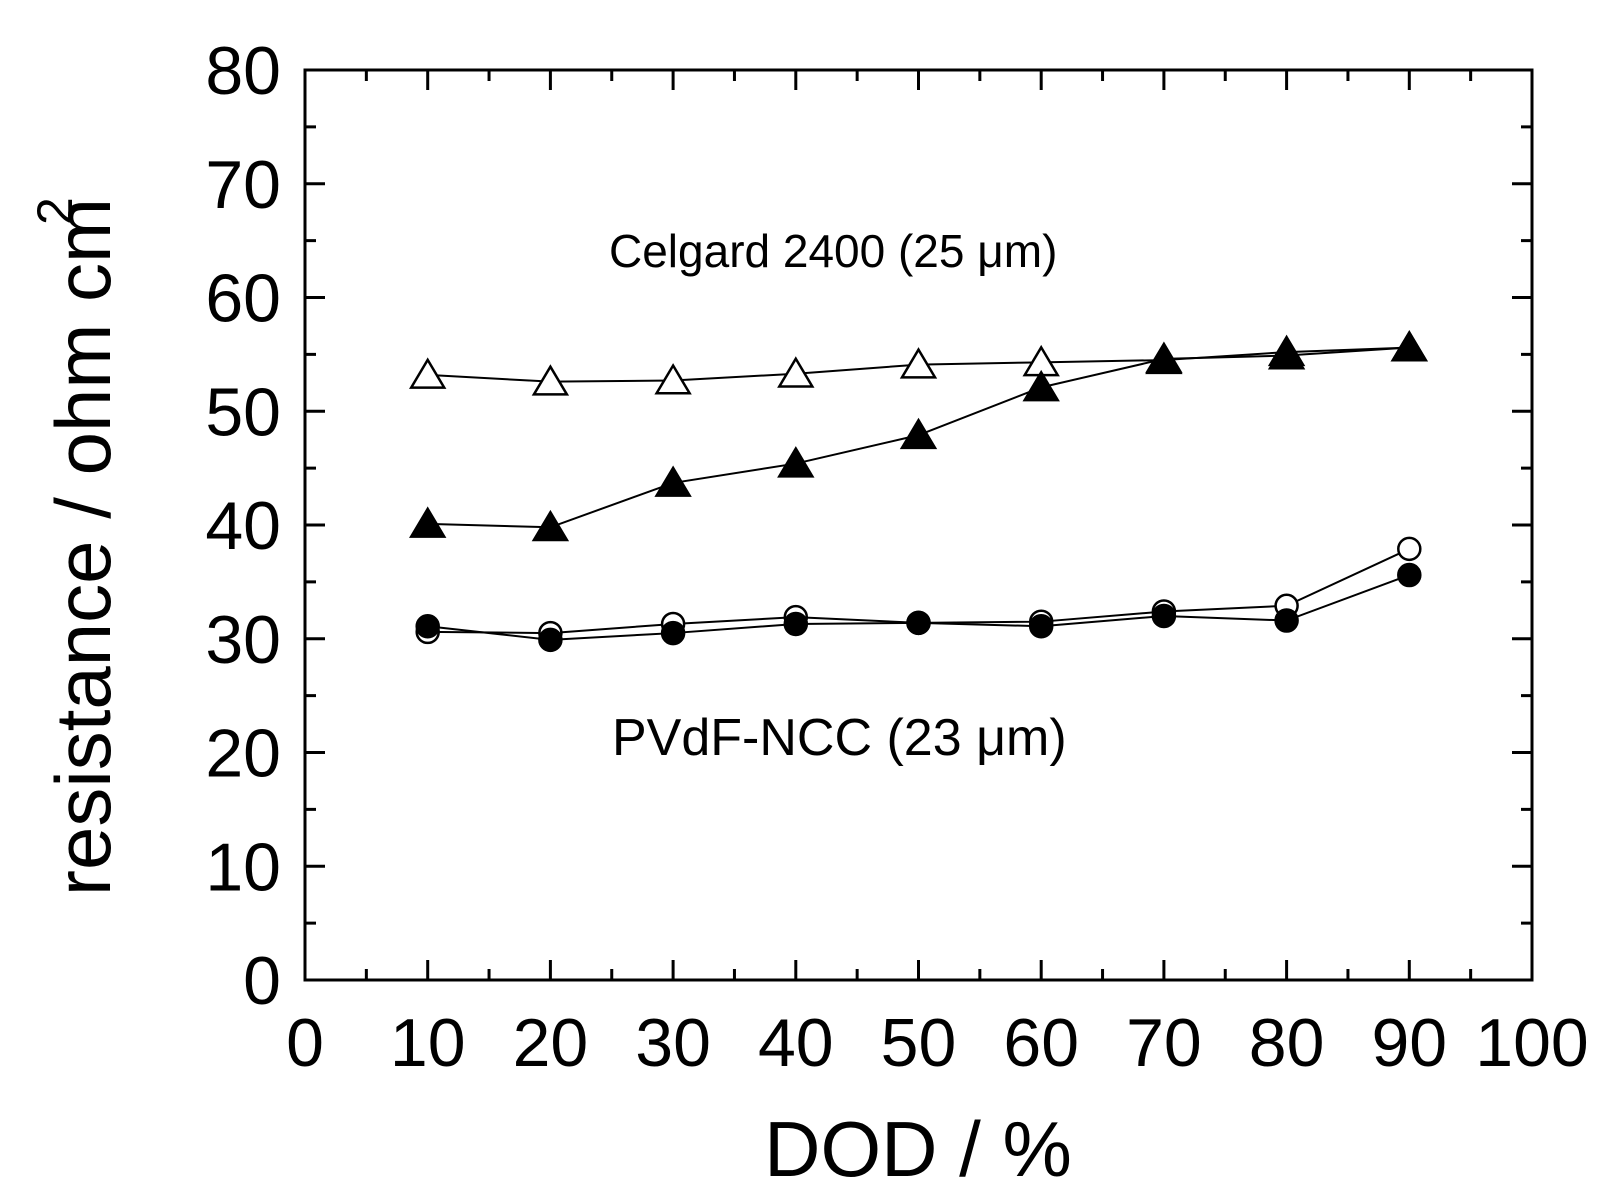  What do you see at coordinates (1164, 1043) in the screenshot?
I see `x-tick-label: 70` at bounding box center [1164, 1043].